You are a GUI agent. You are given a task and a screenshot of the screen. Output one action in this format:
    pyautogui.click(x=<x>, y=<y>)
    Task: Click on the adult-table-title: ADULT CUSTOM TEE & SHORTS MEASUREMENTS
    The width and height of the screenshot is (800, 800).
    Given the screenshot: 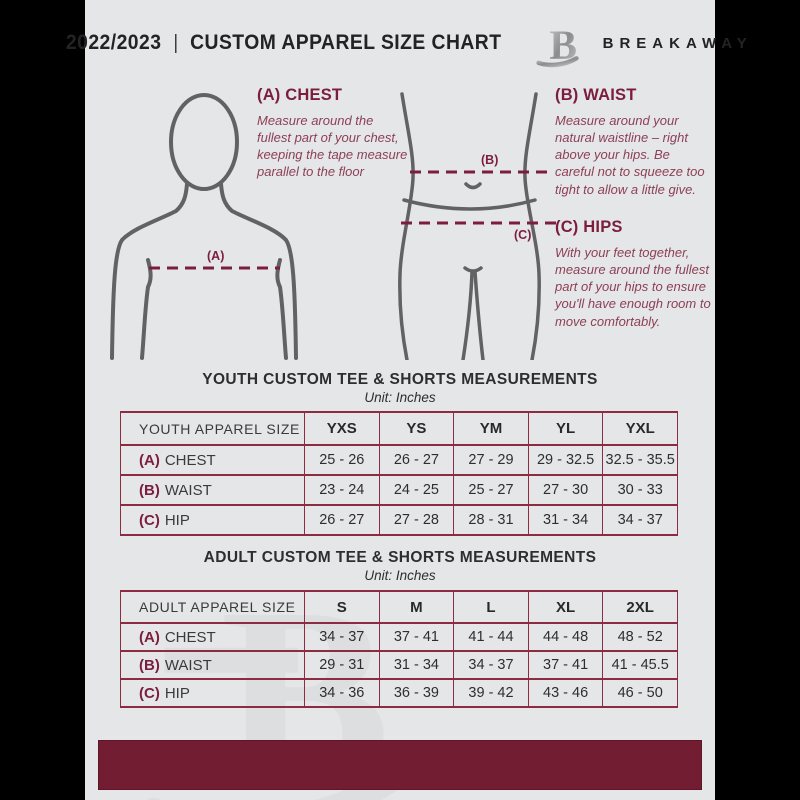 What is the action you would take?
    pyautogui.click(x=400, y=557)
    